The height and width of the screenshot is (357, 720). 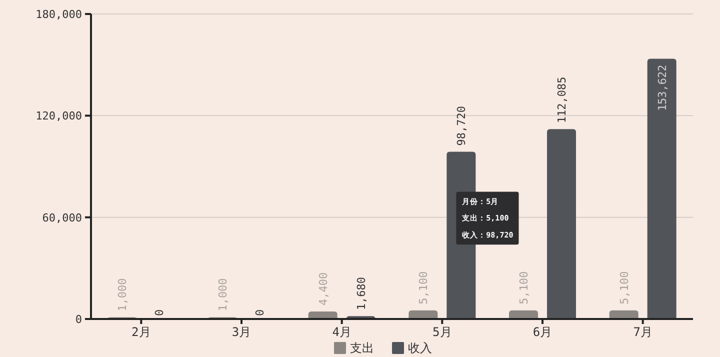 What do you see at coordinates (62, 217) in the screenshot?
I see `y-tick-label: 60,000` at bounding box center [62, 217].